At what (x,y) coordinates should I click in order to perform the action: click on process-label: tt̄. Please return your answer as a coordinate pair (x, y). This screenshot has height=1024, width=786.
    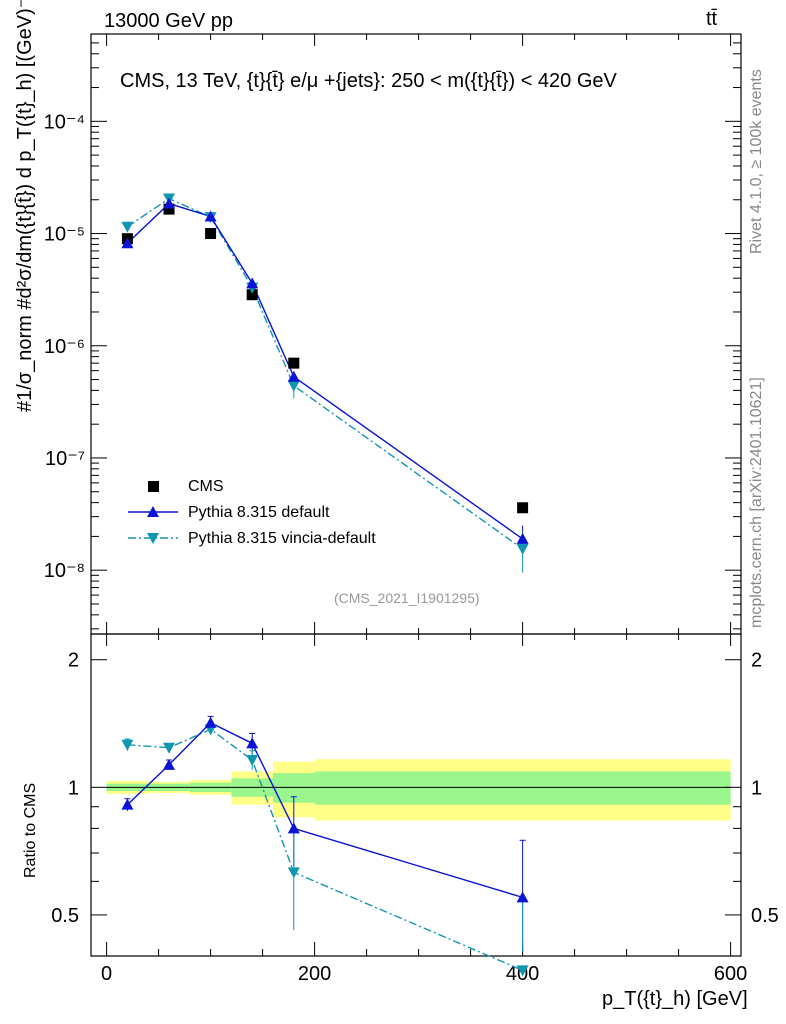
    Looking at the image, I should click on (712, 19).